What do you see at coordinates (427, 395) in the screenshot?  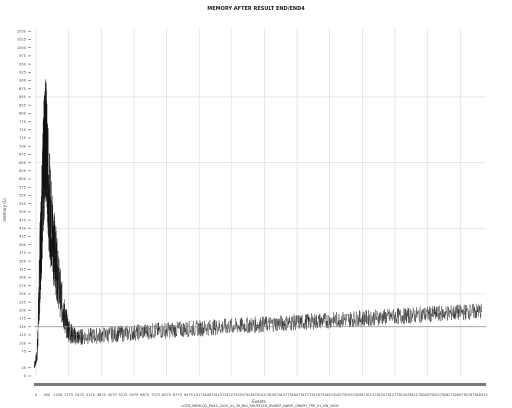 I see `x-tick-label: 24875` at bounding box center [427, 395].